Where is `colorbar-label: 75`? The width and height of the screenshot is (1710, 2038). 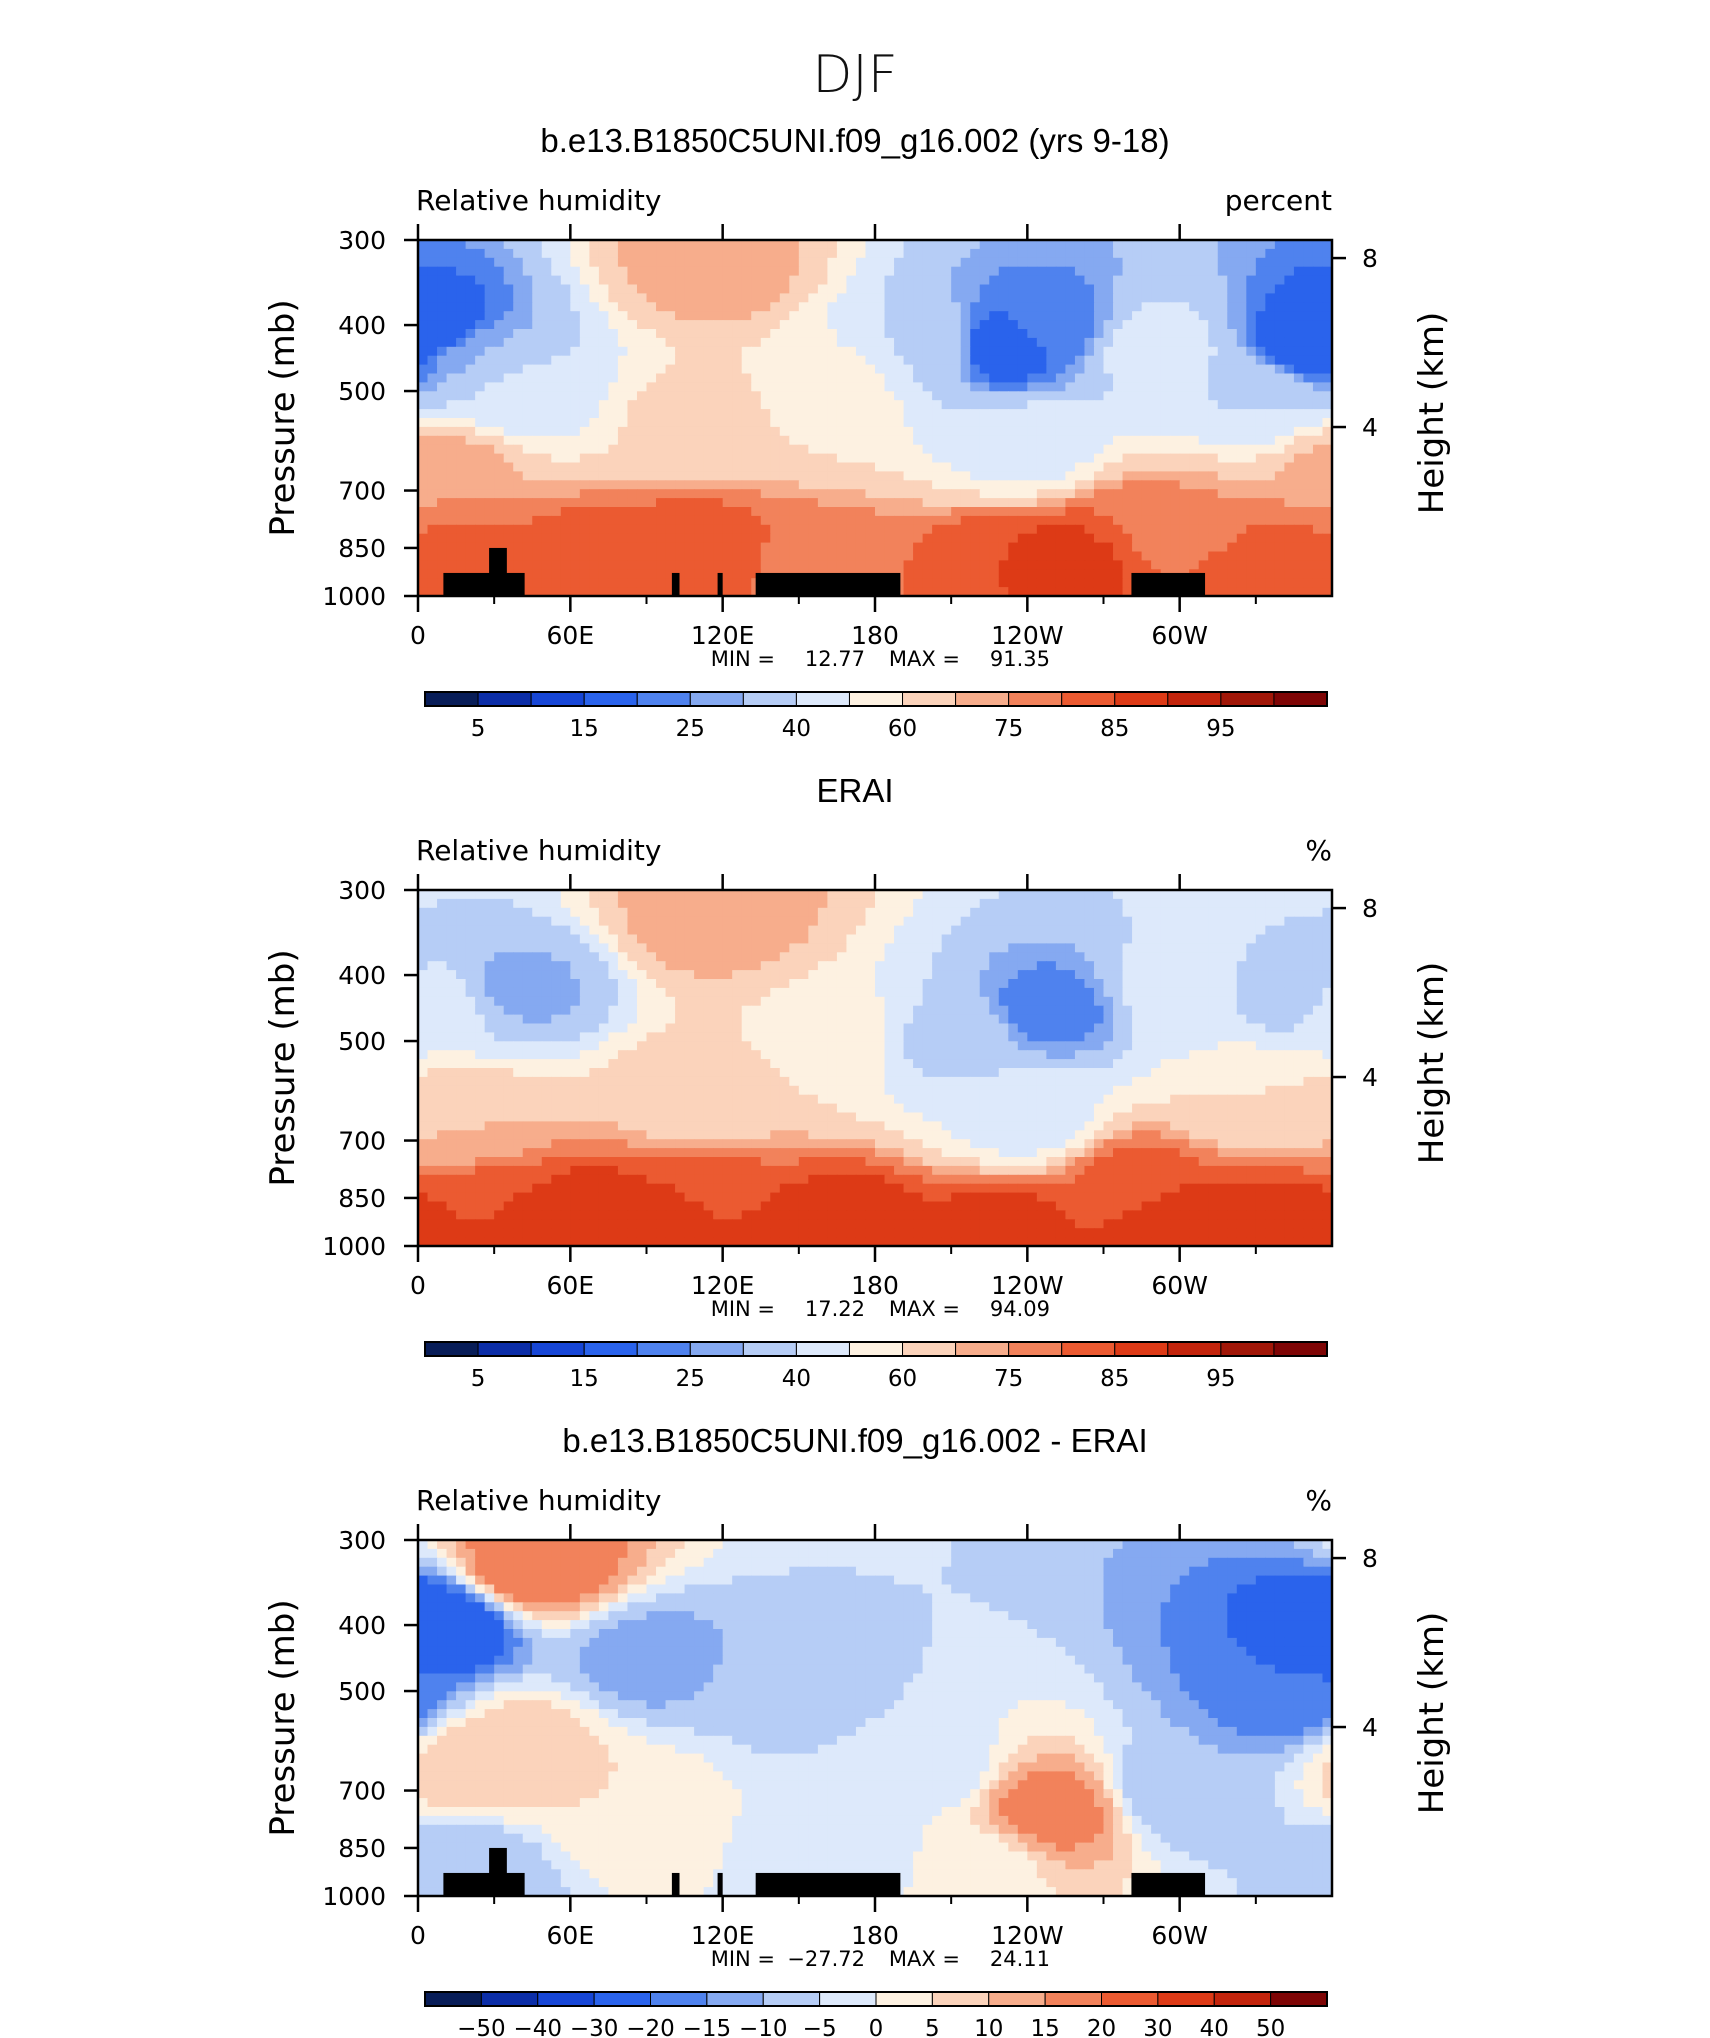
colorbar-label: 75 is located at coordinates (1008, 729).